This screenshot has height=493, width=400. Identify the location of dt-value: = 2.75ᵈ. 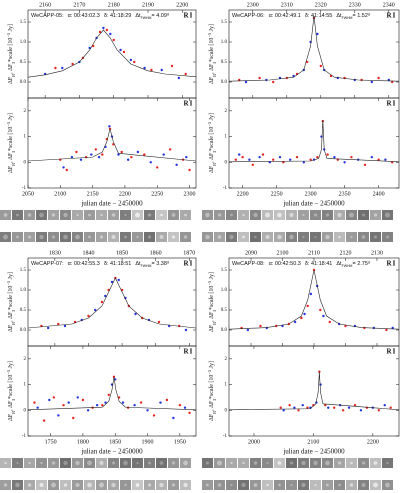
(361, 263).